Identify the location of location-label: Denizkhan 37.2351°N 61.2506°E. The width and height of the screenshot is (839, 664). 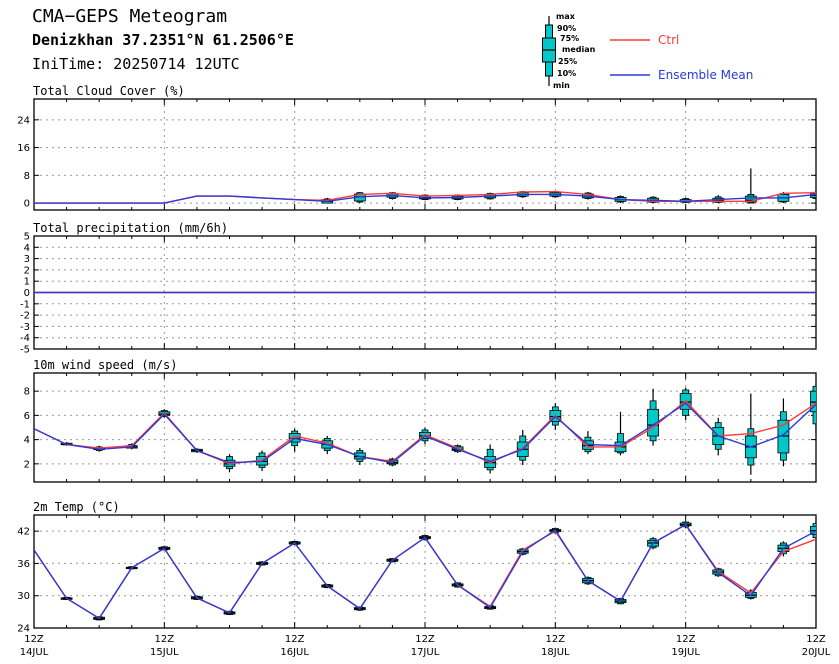
(163, 40).